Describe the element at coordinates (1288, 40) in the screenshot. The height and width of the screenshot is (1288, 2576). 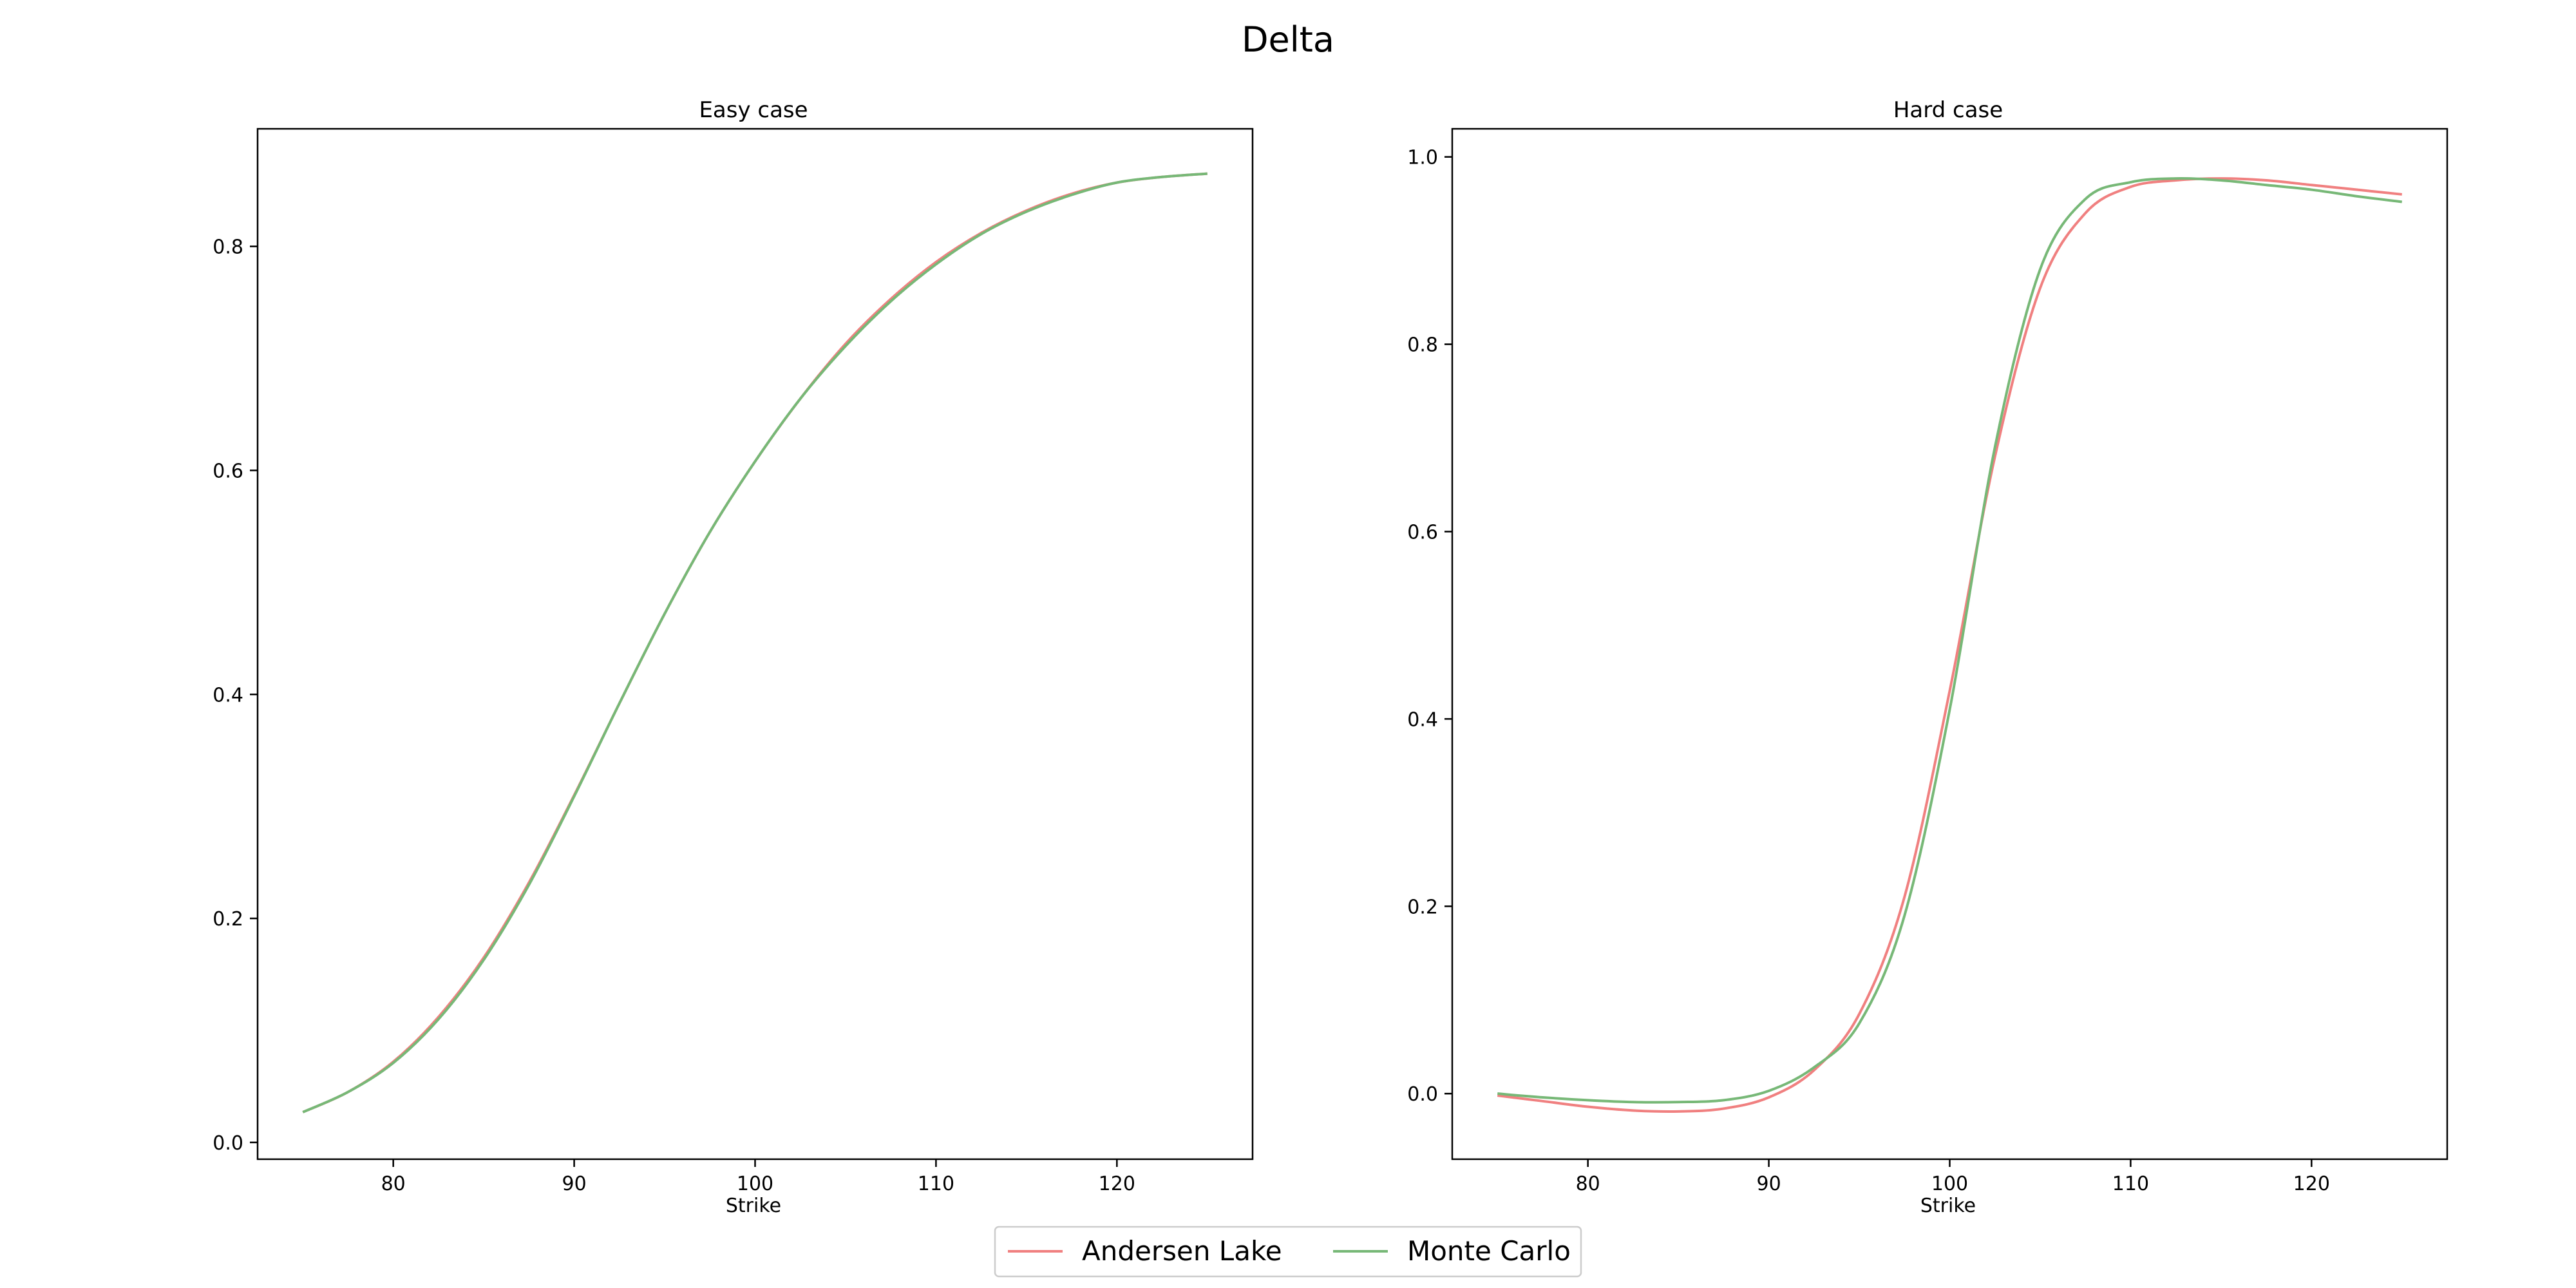
I see `figure-title: Delta` at that location.